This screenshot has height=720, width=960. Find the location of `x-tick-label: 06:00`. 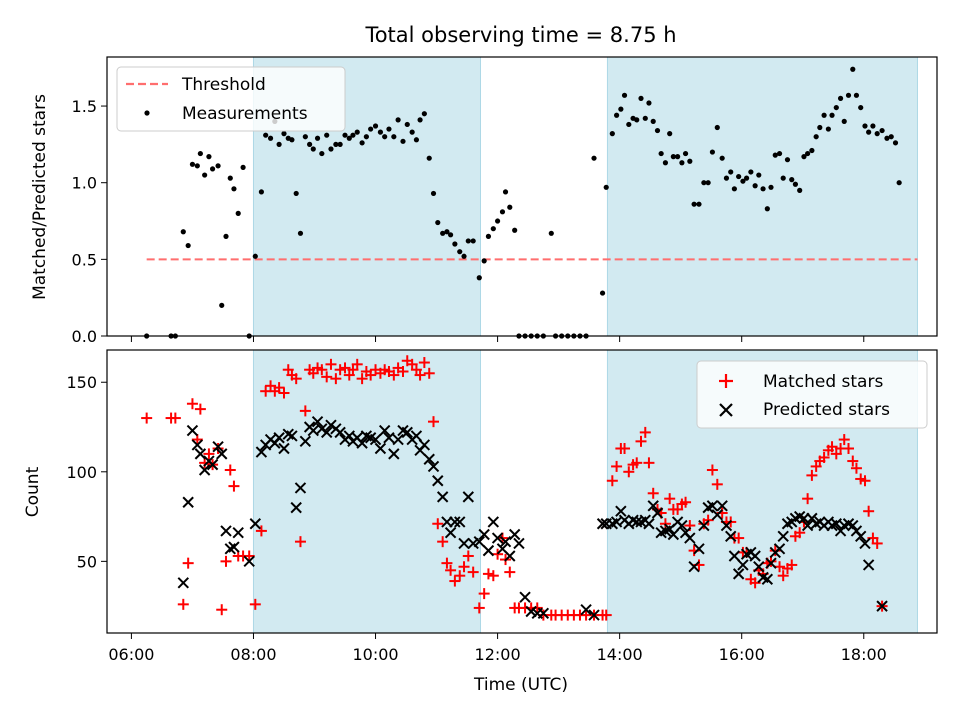

x-tick-label: 06:00 is located at coordinates (131, 654).